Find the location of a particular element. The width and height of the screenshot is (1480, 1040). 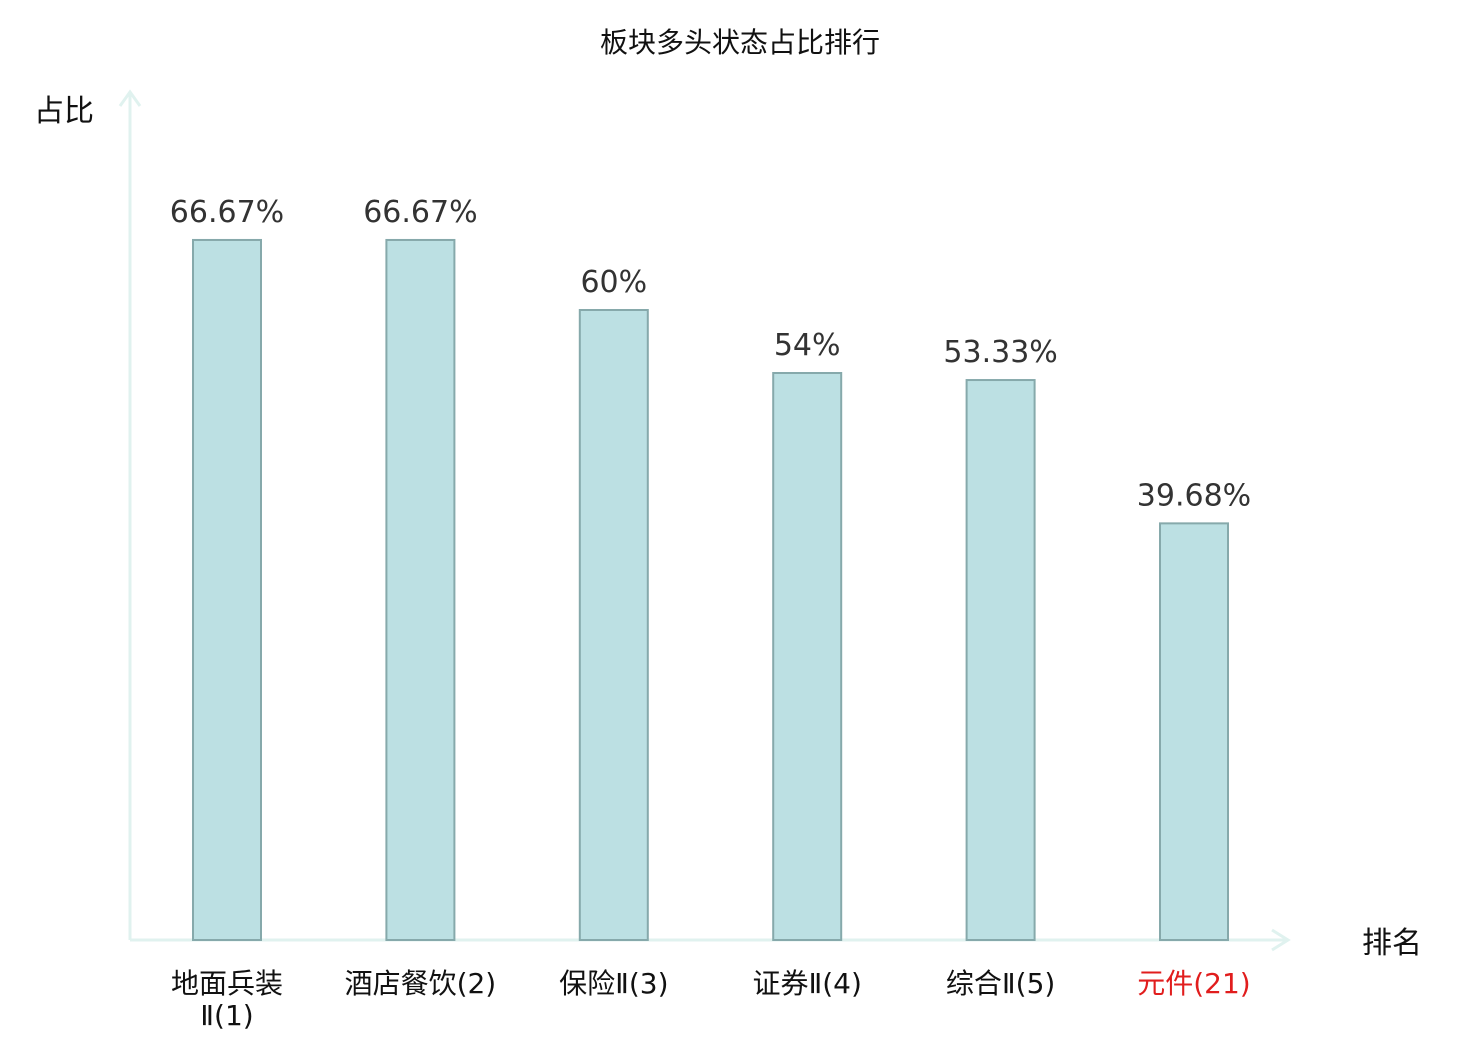

x-tick-label: 保险Ⅱ(3) is located at coordinates (613, 983).